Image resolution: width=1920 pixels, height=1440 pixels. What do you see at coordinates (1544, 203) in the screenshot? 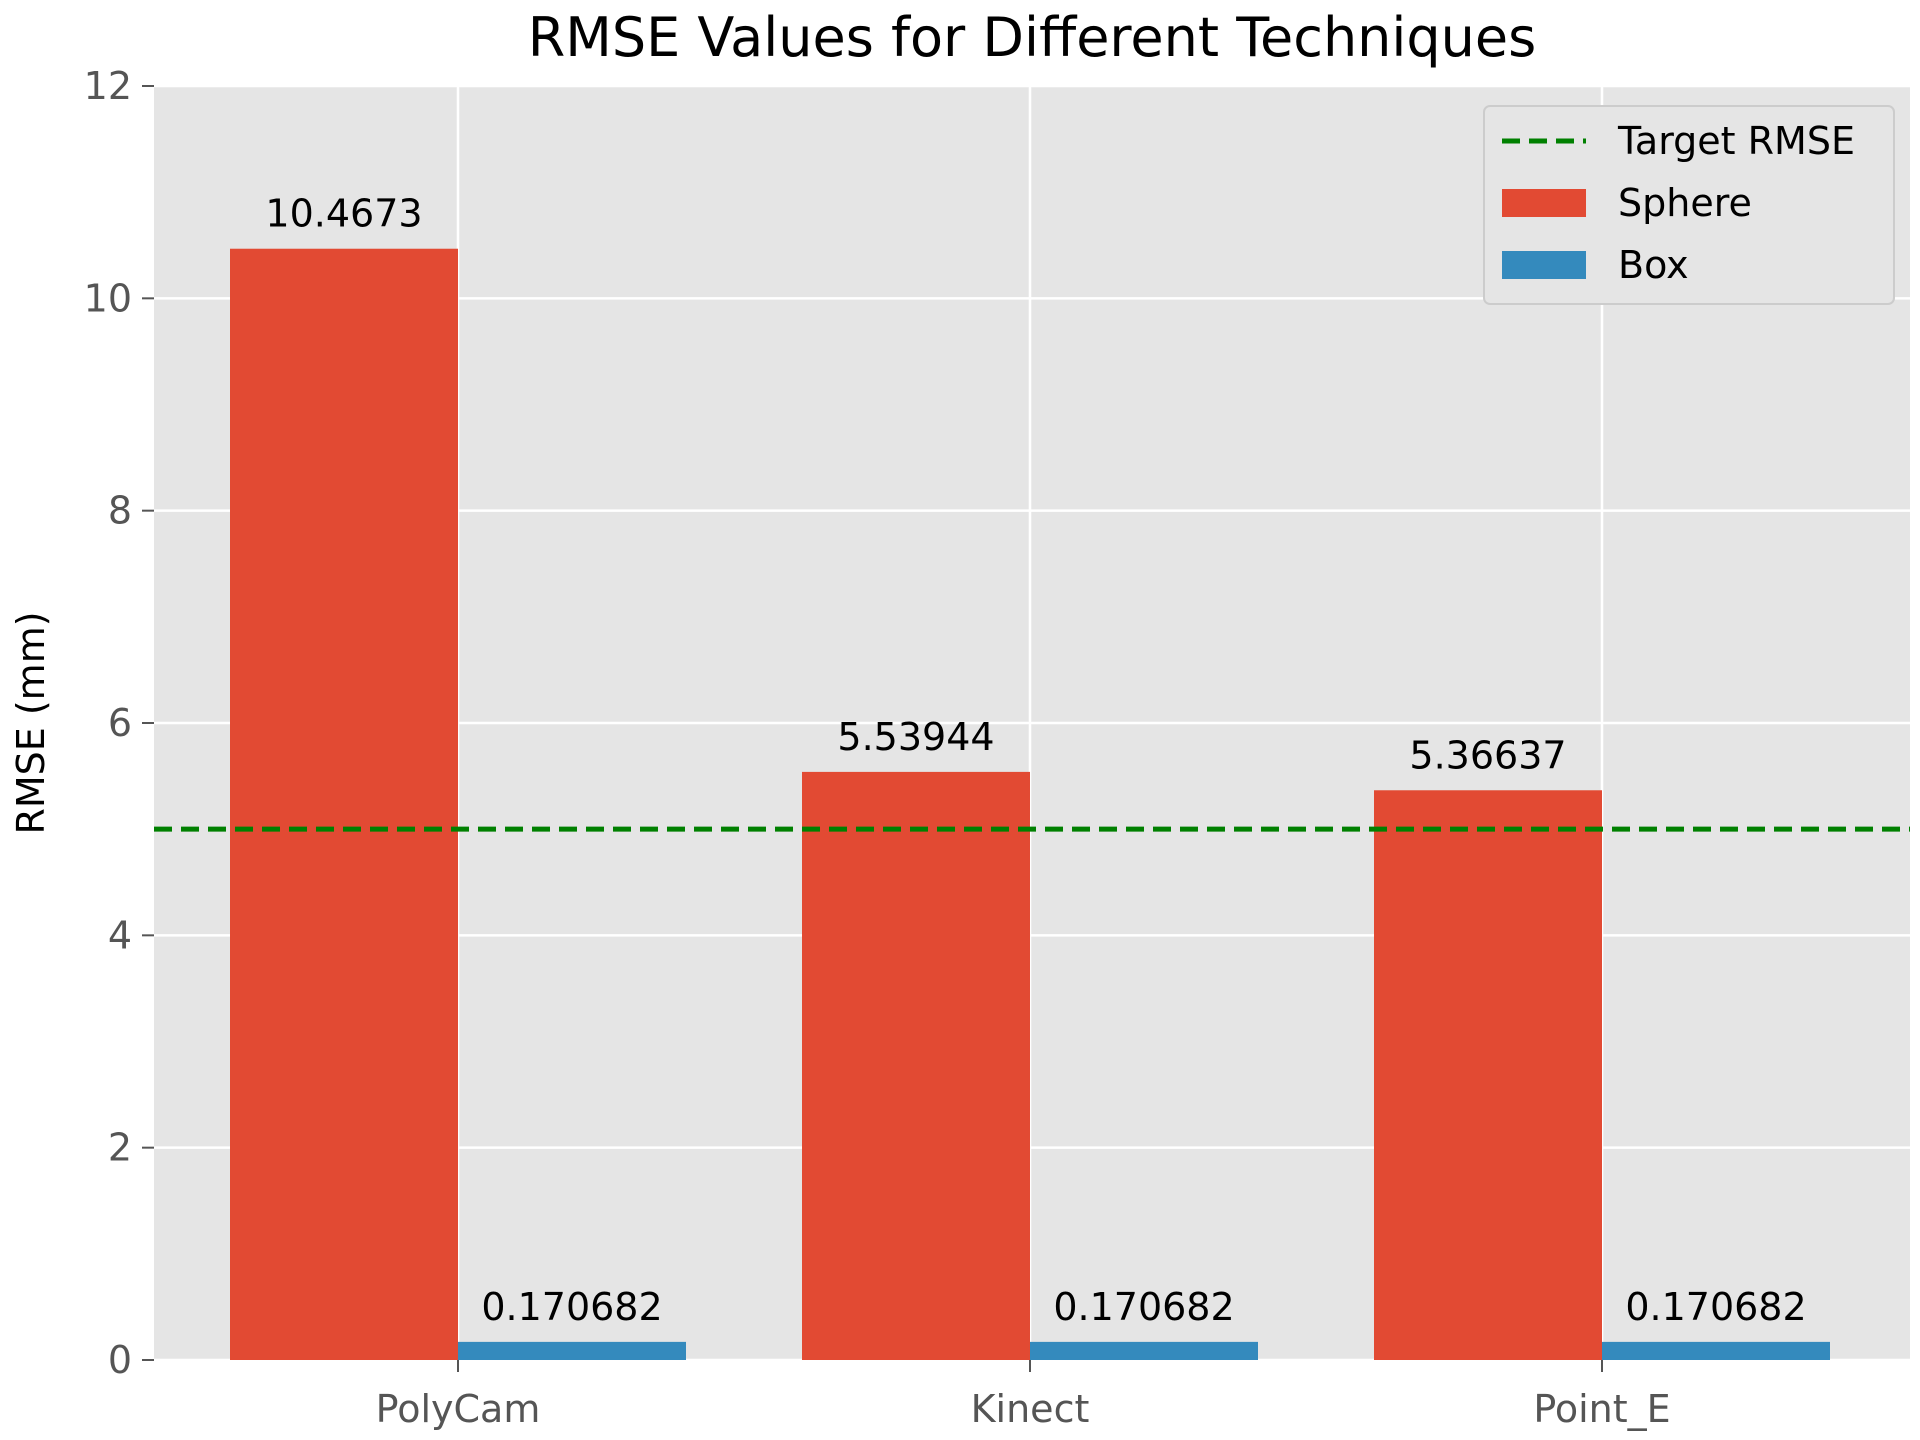
I see `legend-swatch-sphere` at bounding box center [1544, 203].